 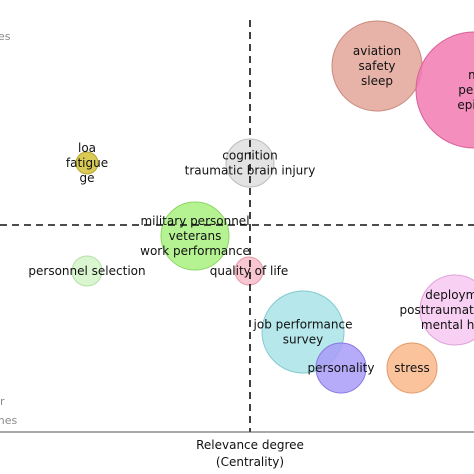 What do you see at coordinates (377, 81) in the screenshot?
I see `cluster-keyword-label: sleep` at bounding box center [377, 81].